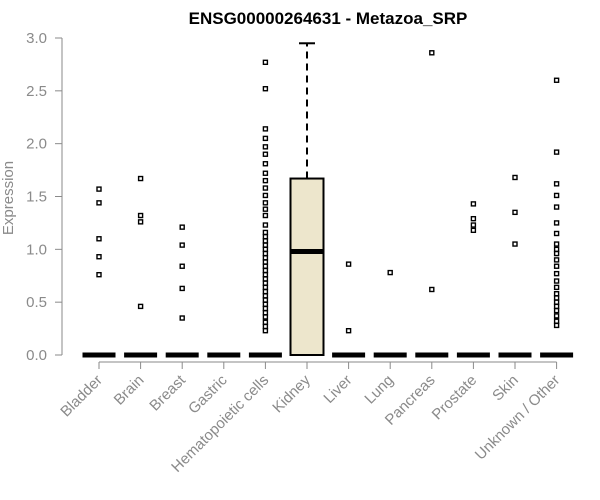  What do you see at coordinates (36, 355) in the screenshot?
I see `y-tick-label: 0.0` at bounding box center [36, 355].